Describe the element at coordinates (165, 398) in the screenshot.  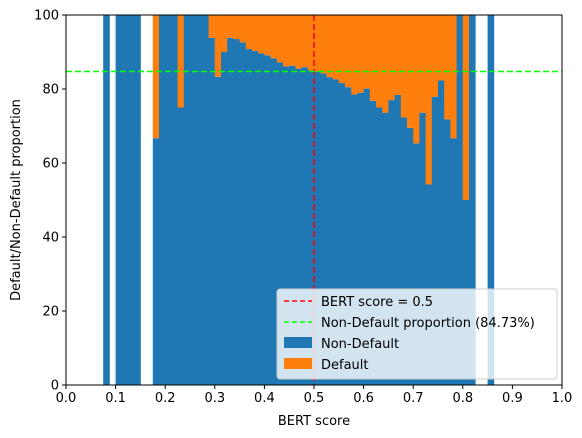
I see `x-tick-label: 0.2` at that location.